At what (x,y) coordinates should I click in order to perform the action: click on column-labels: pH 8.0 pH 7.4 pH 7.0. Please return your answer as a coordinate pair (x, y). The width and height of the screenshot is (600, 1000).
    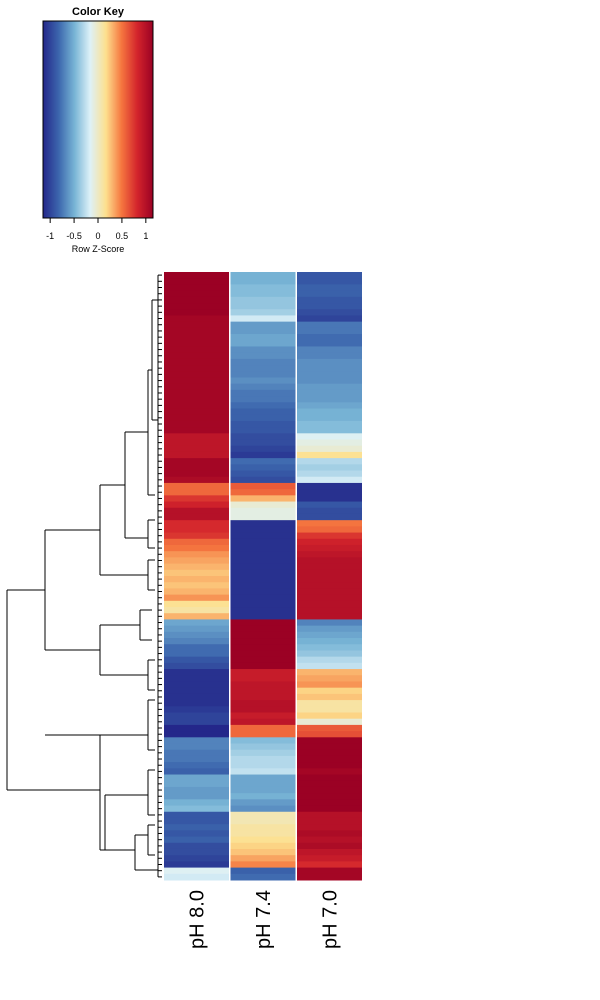
    Looking at the image, I should click on (264, 919).